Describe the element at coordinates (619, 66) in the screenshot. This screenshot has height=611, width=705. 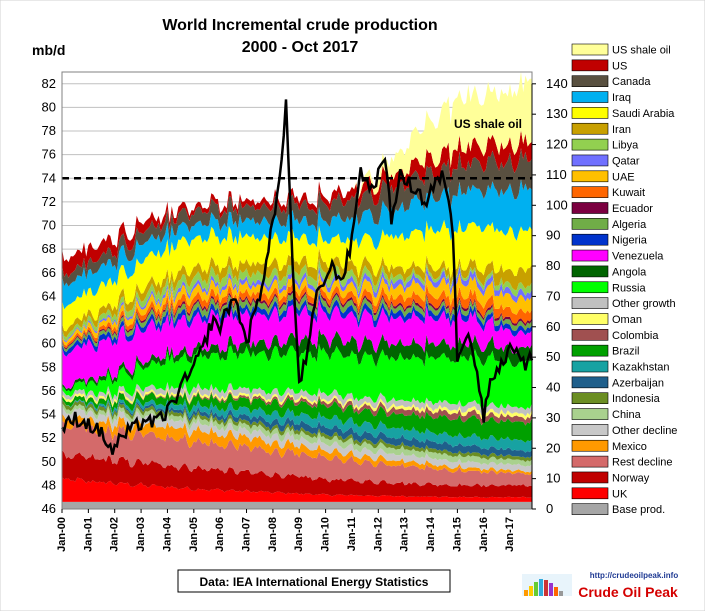
I see `legend-label: US` at that location.